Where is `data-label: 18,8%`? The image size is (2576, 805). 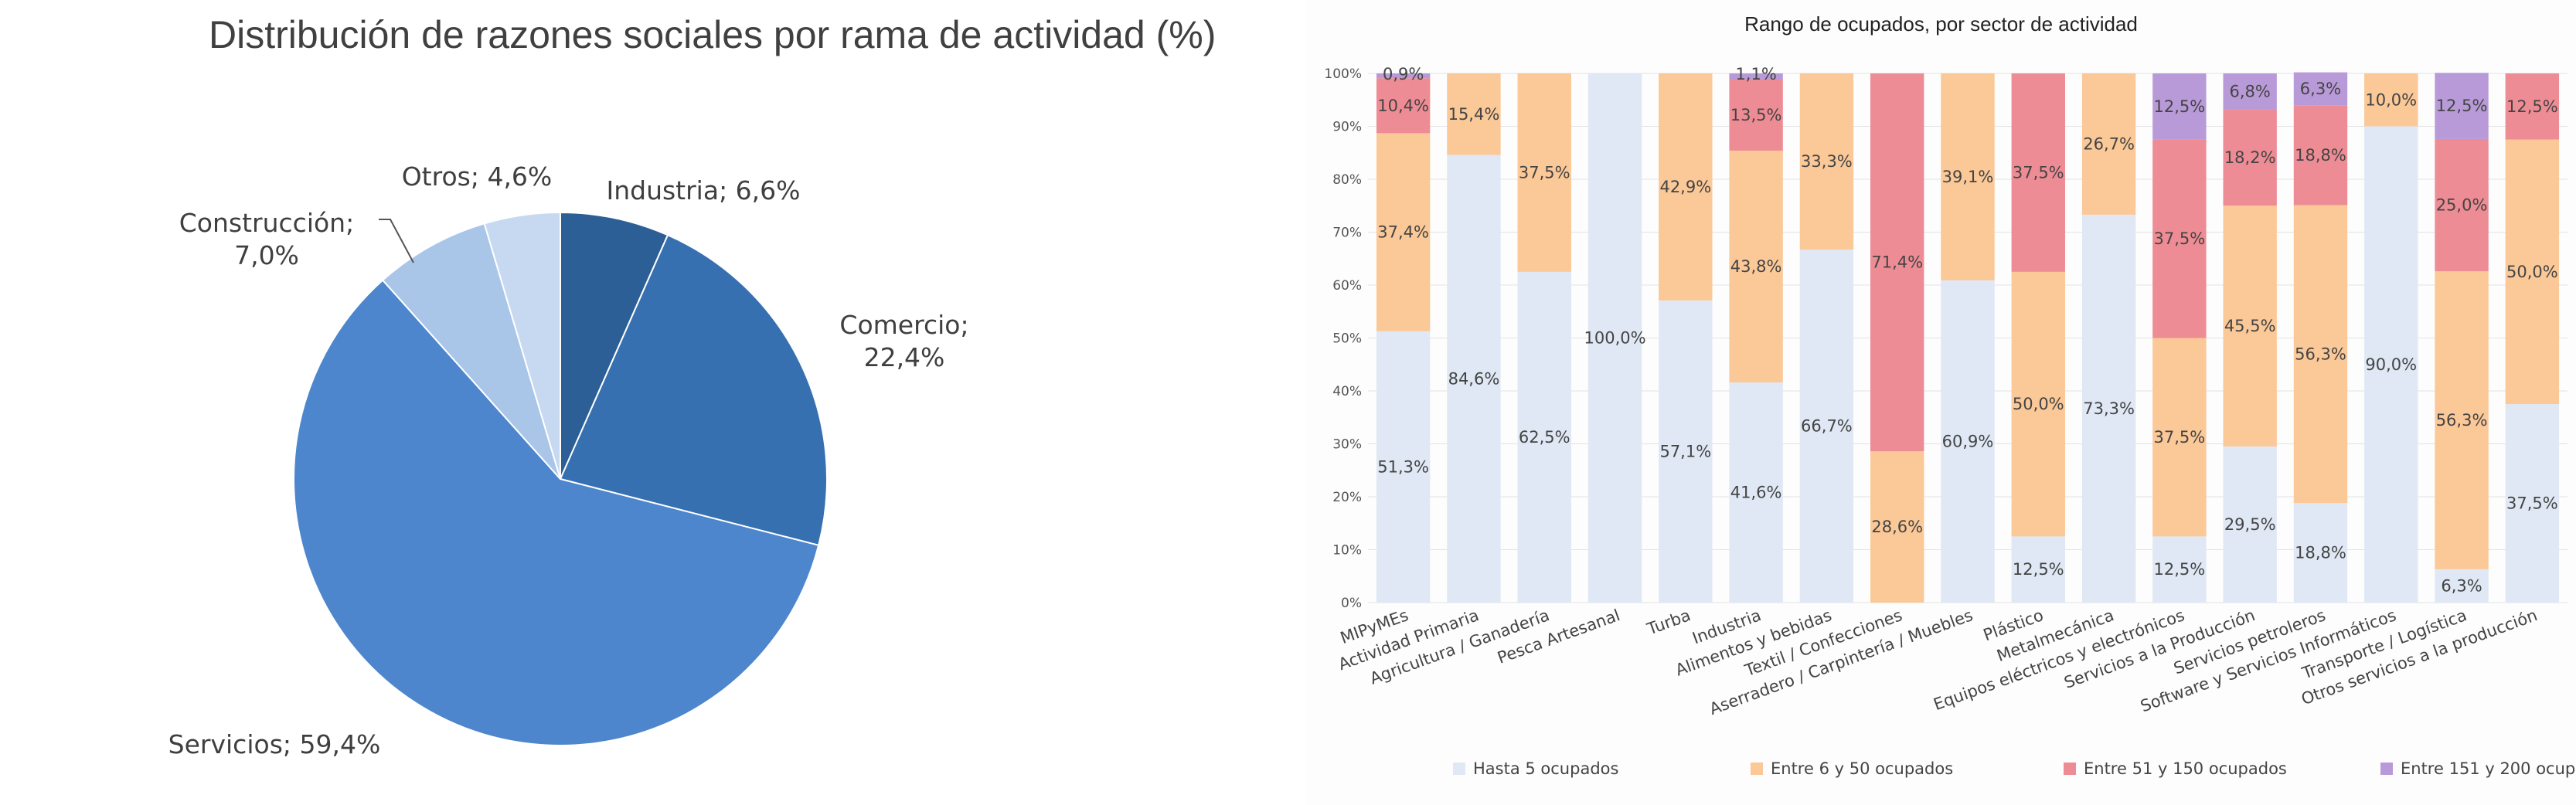 data-label: 18,8% is located at coordinates (2320, 155).